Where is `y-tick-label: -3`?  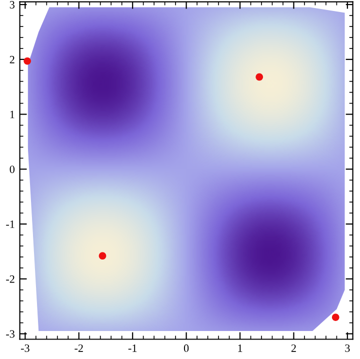
y-tick-label: -3 is located at coordinates (10, 334).